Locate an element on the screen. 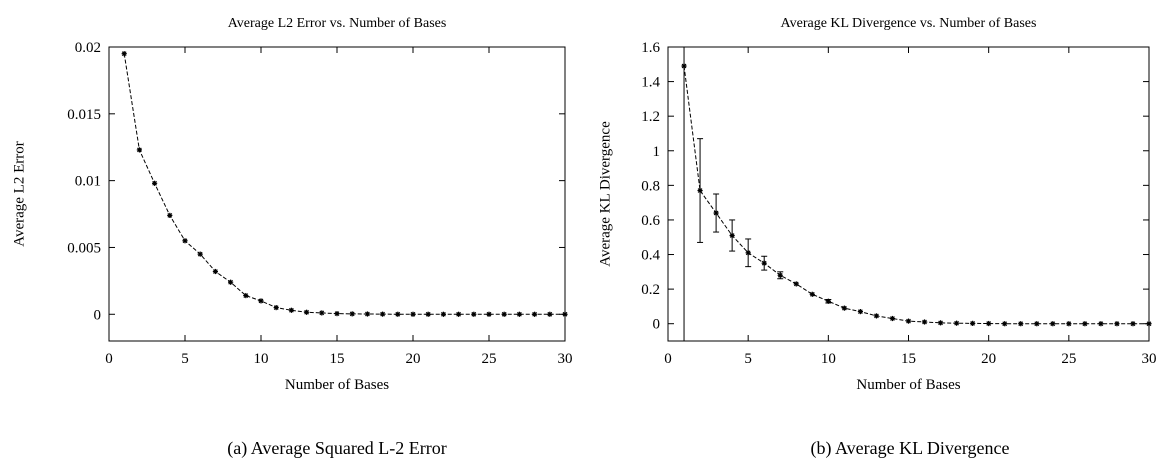  y-axis-label: Average KL Divergence is located at coordinates (605, 194).